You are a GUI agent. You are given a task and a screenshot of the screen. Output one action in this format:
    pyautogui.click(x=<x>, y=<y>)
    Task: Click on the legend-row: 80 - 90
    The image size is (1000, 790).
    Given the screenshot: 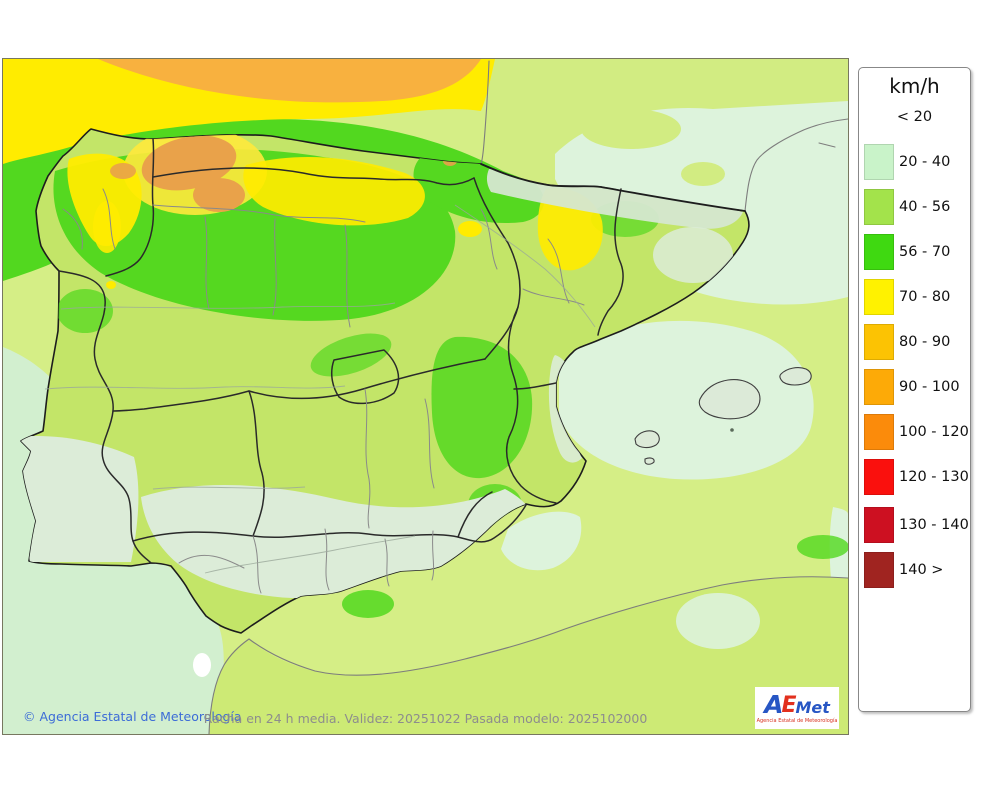 What is the action you would take?
    pyautogui.click(x=914, y=342)
    